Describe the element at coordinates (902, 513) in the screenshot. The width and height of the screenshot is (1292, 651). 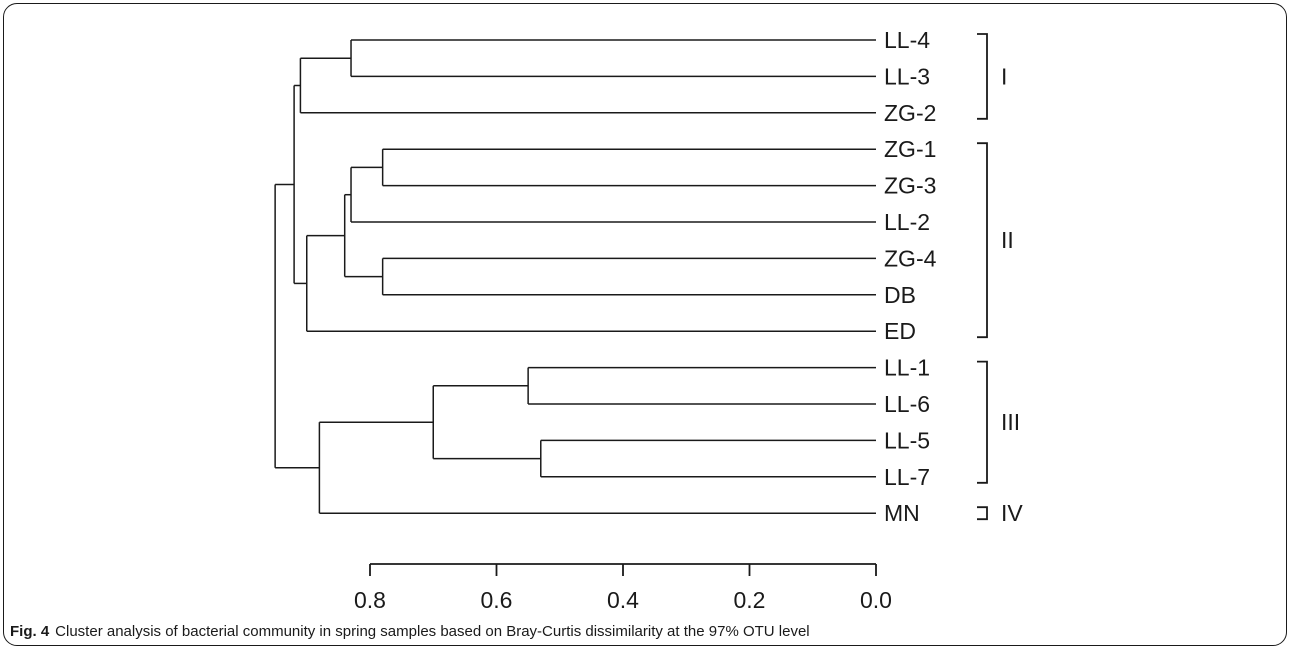
I see `leaf-label-mn: MN` at that location.